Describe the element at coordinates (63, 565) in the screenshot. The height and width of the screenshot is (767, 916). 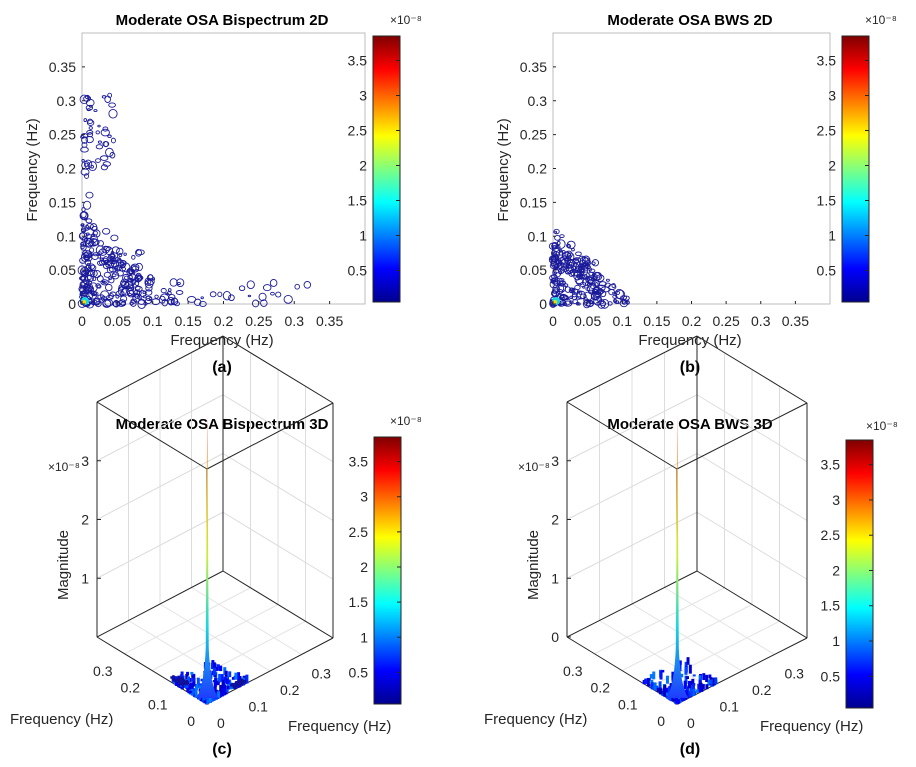
I see `panel-c-zlabel: Magnitude` at that location.